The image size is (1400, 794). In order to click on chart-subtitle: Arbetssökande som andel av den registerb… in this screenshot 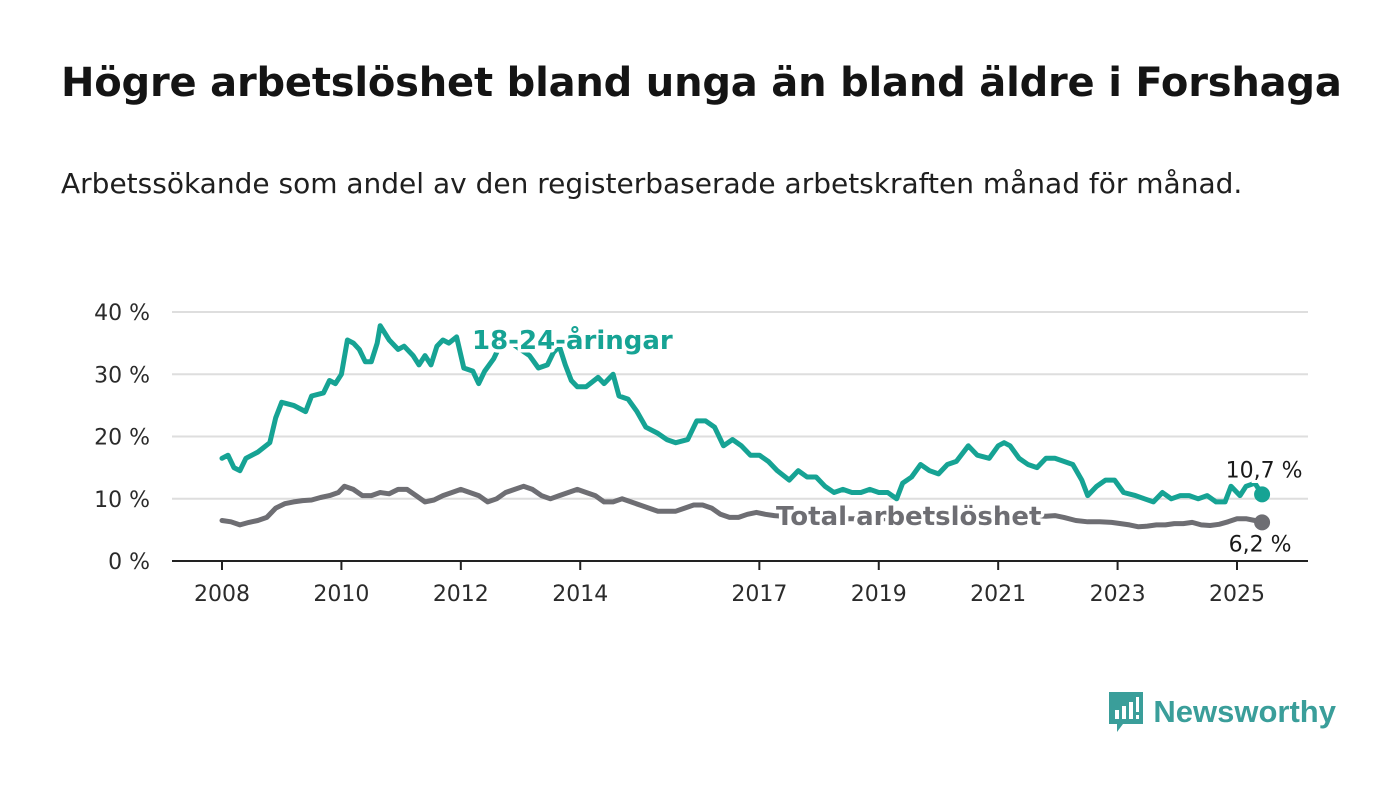, I will do `click(652, 183)`.